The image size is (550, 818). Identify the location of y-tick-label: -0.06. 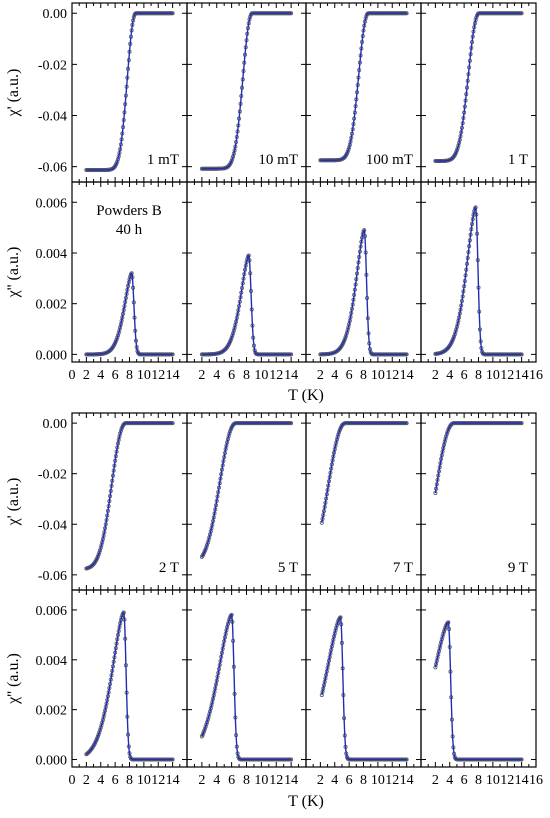
(52, 576).